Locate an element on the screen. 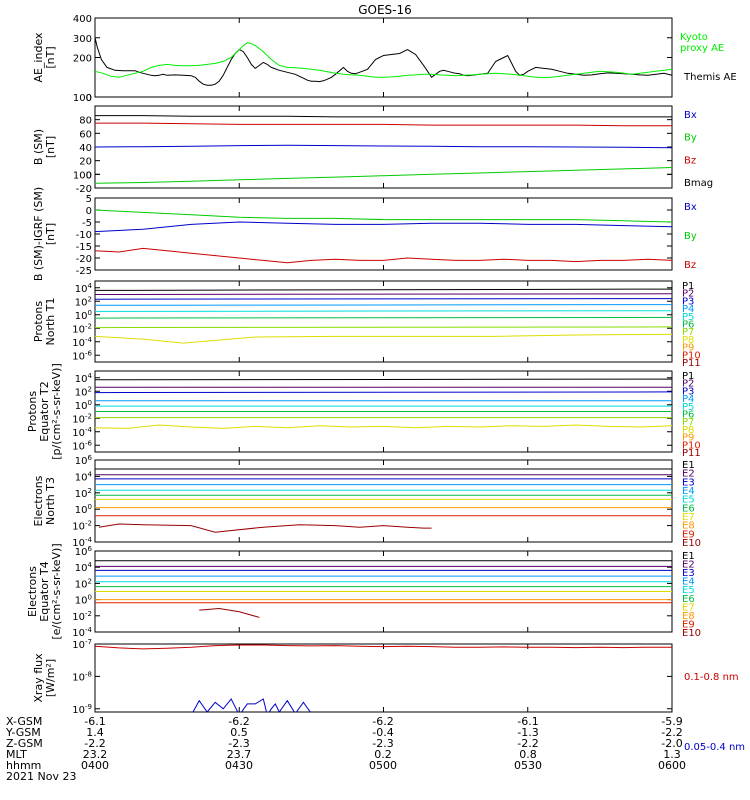 Image resolution: width=750 pixels, height=800 pixels. ephemeris-value: 0.5 is located at coordinates (239, 732).